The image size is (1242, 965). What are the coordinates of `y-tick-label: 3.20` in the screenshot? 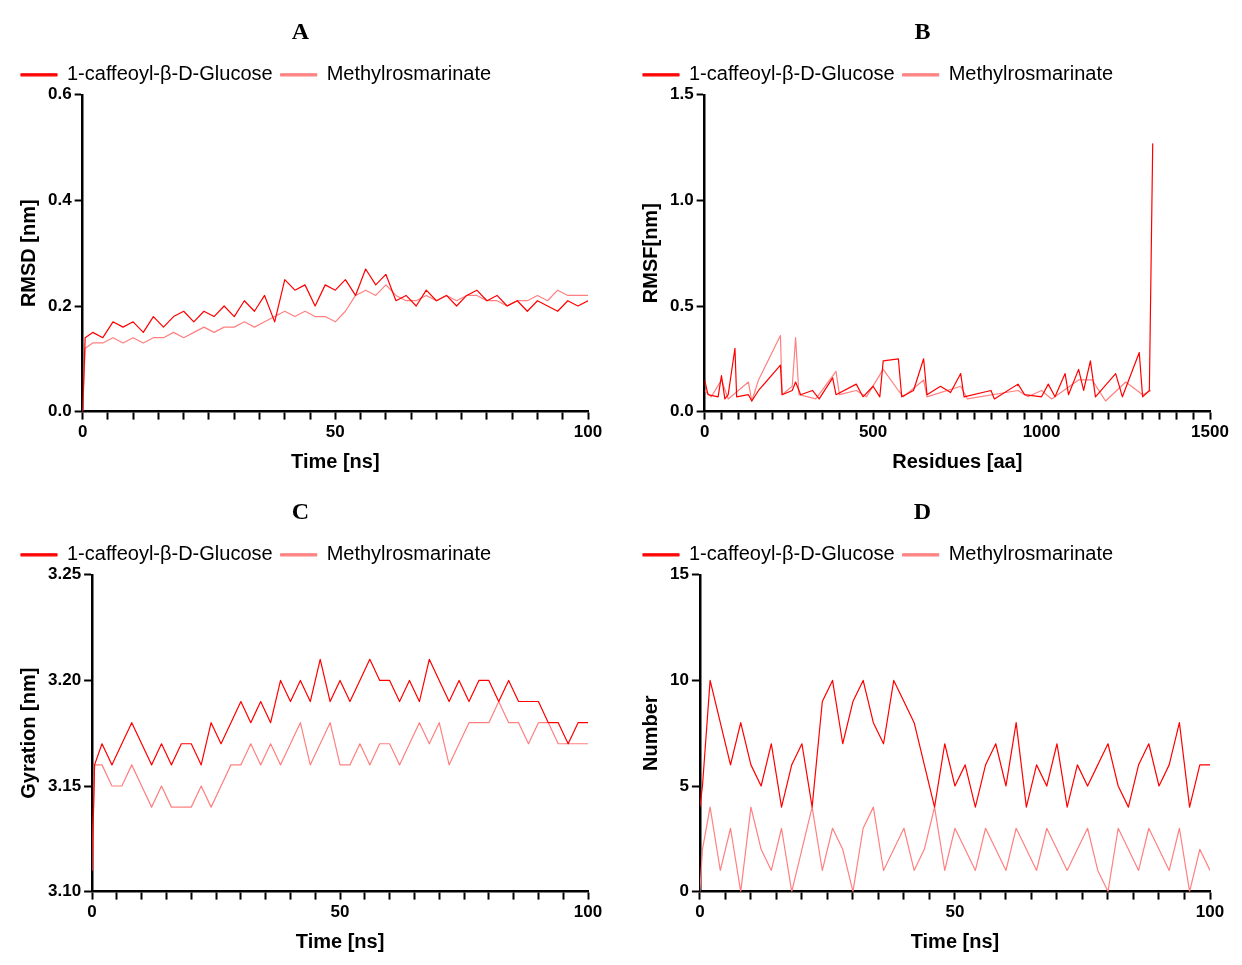 It's located at (64, 680).